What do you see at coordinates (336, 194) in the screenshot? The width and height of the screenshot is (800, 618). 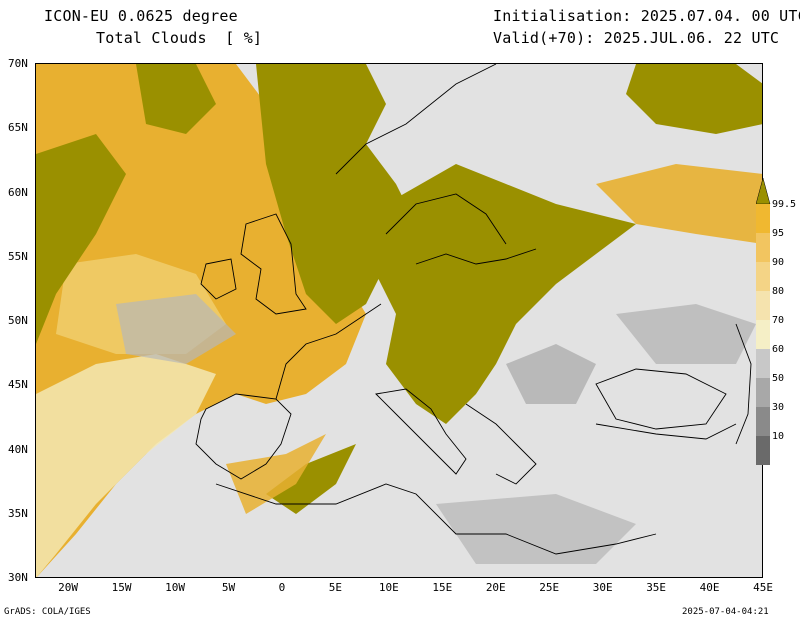 I see `overcast-north-sea` at bounding box center [336, 194].